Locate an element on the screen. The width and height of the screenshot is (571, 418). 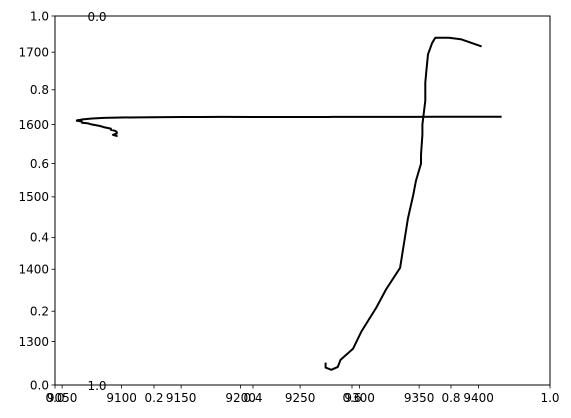
primary-y-tick: 0.6 is located at coordinates (42, 164).